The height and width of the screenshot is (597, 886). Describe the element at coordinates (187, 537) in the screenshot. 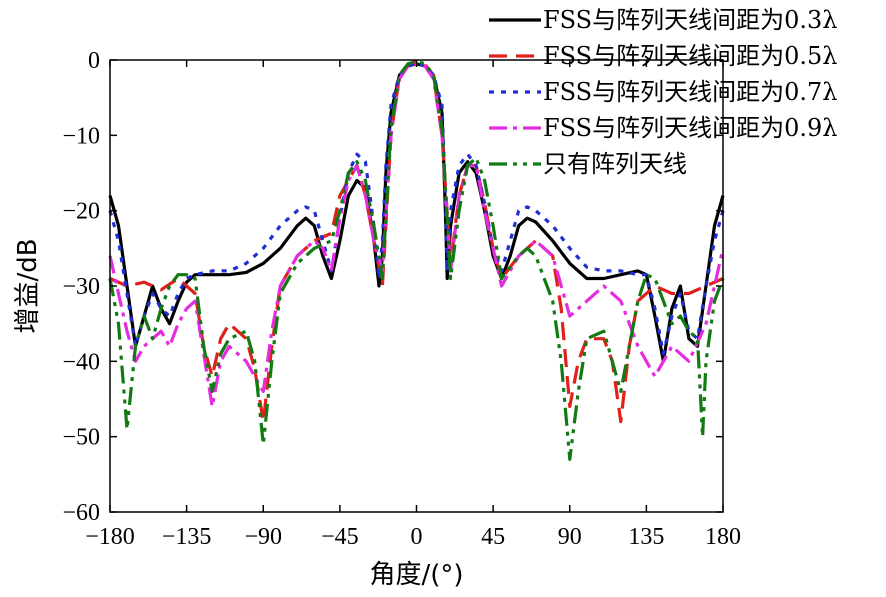

I see `x-tick-label: −135` at that location.